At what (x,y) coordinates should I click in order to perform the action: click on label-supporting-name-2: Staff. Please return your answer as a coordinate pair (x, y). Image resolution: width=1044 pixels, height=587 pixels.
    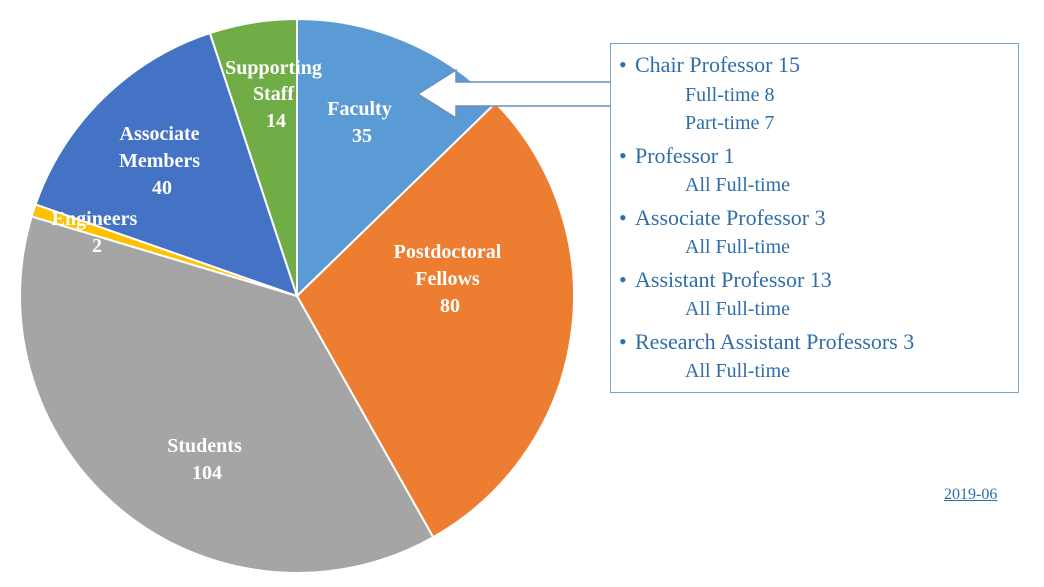
    Looking at the image, I should click on (273, 94).